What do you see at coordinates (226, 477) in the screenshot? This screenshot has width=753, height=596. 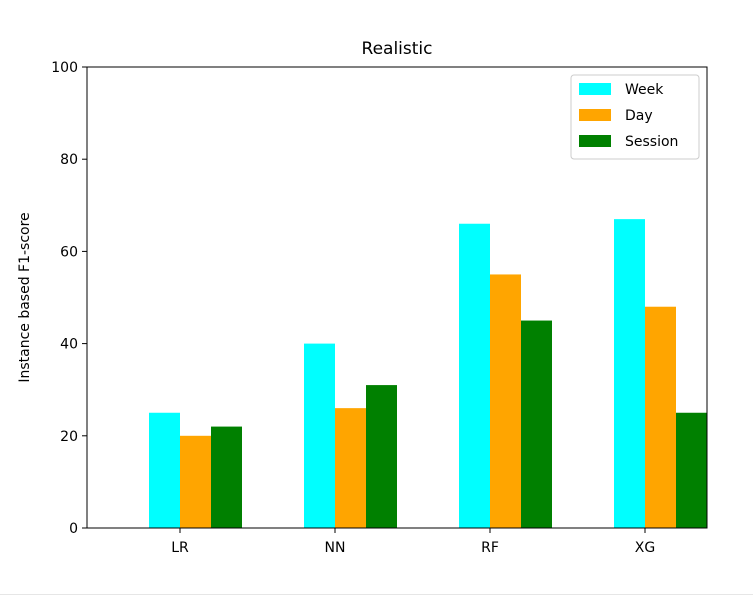 I see `bar-lr-session` at bounding box center [226, 477].